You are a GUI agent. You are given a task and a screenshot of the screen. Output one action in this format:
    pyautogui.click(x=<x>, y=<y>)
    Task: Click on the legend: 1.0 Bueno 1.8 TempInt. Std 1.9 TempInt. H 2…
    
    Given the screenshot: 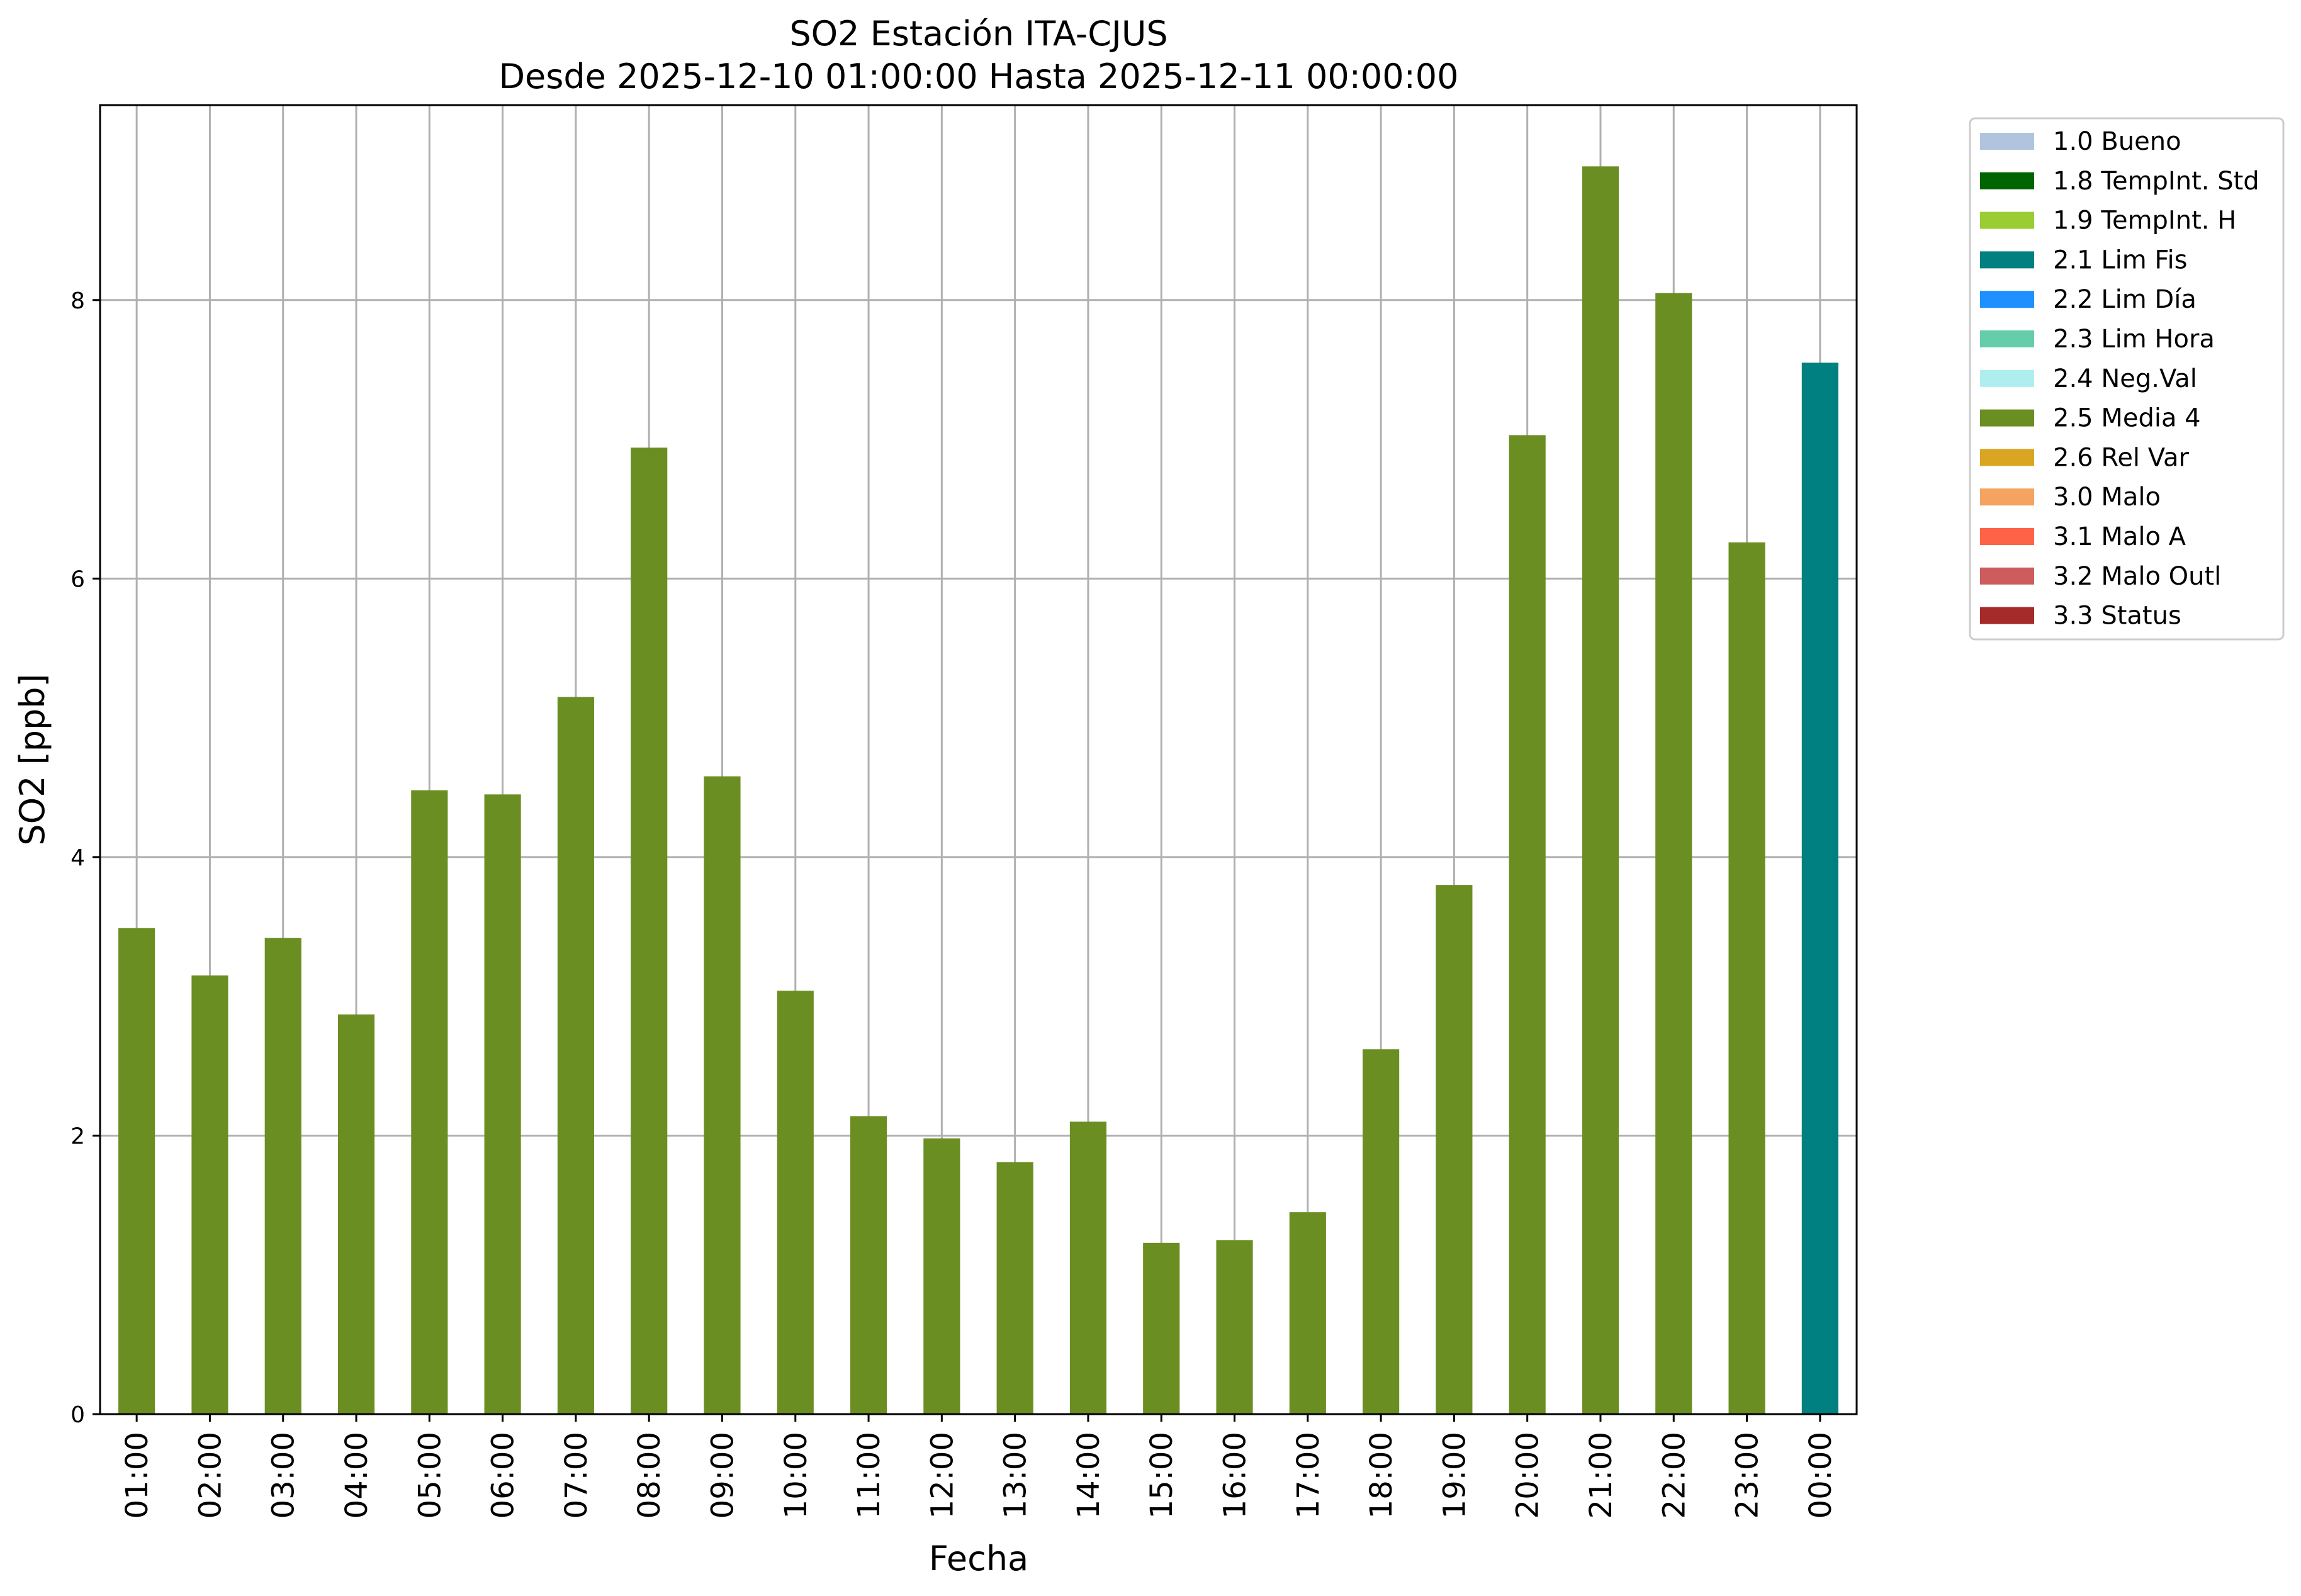 What is the action you would take?
    pyautogui.click(x=2127, y=379)
    